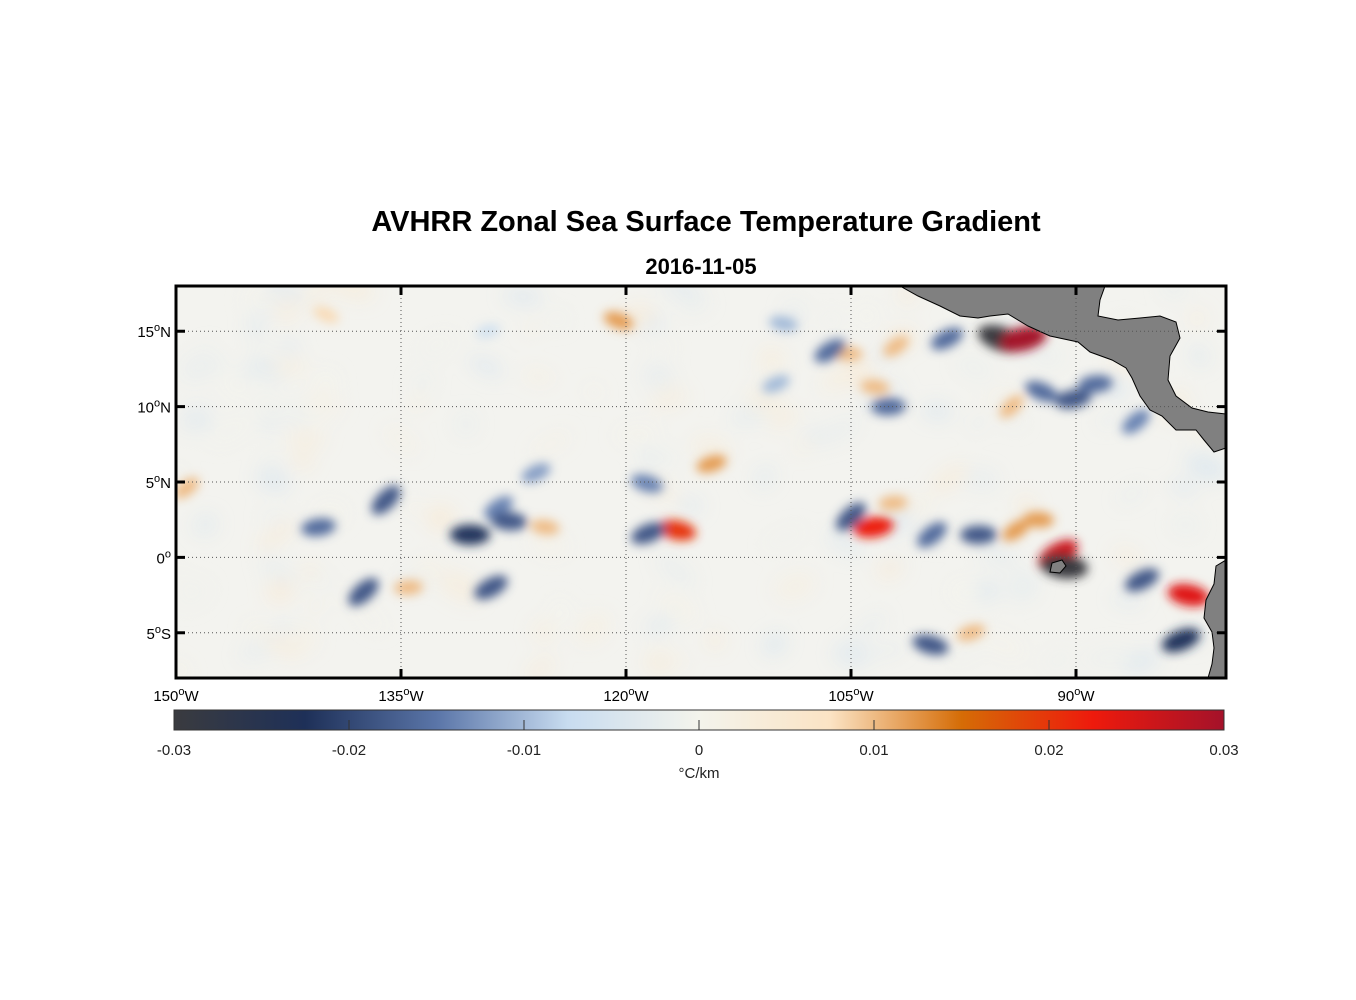 The width and height of the screenshot is (1356, 1000). What do you see at coordinates (154, 331) in the screenshot?
I see `lat-tick-label: 15oN` at bounding box center [154, 331].